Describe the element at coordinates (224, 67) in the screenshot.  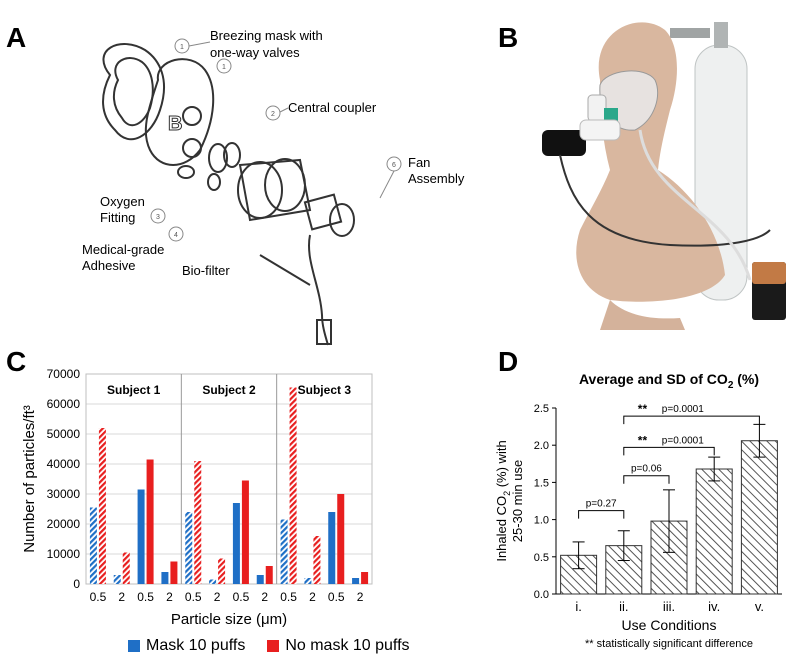
I see `callout-1b: 1` at that location.